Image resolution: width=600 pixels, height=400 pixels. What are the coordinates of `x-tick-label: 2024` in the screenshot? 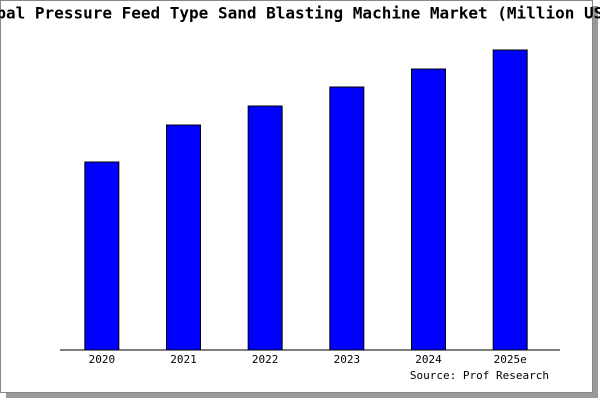 It's located at (428, 359).